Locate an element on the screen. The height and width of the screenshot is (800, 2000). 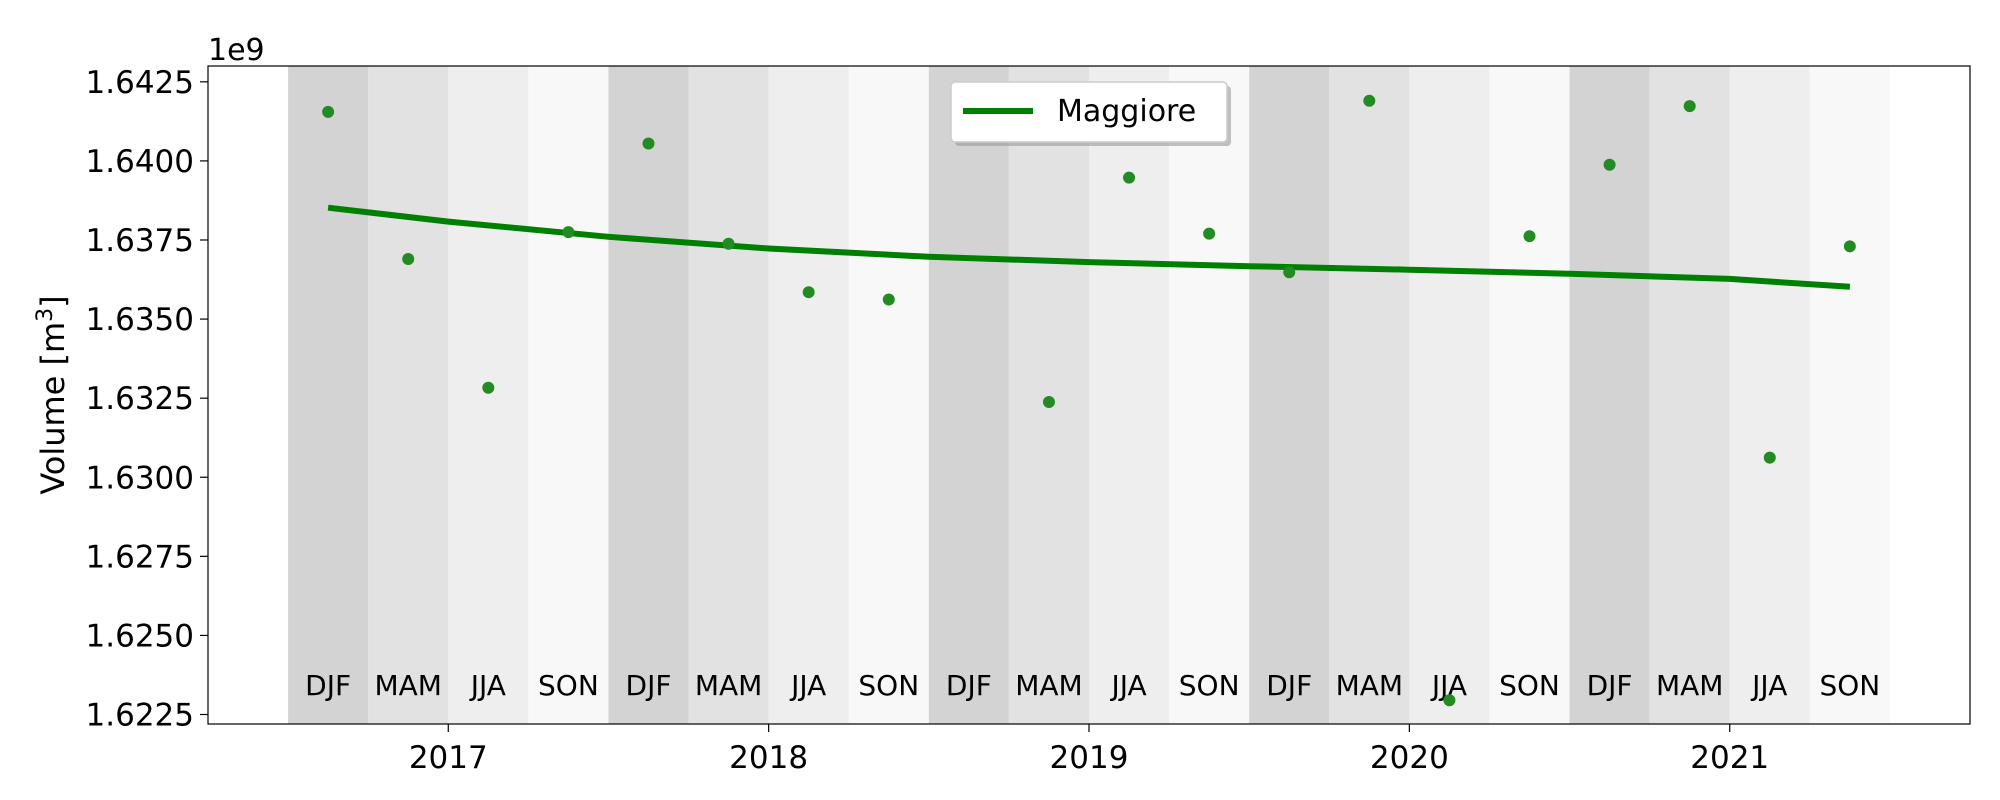
offset-text: 1e9 is located at coordinates (236, 50).